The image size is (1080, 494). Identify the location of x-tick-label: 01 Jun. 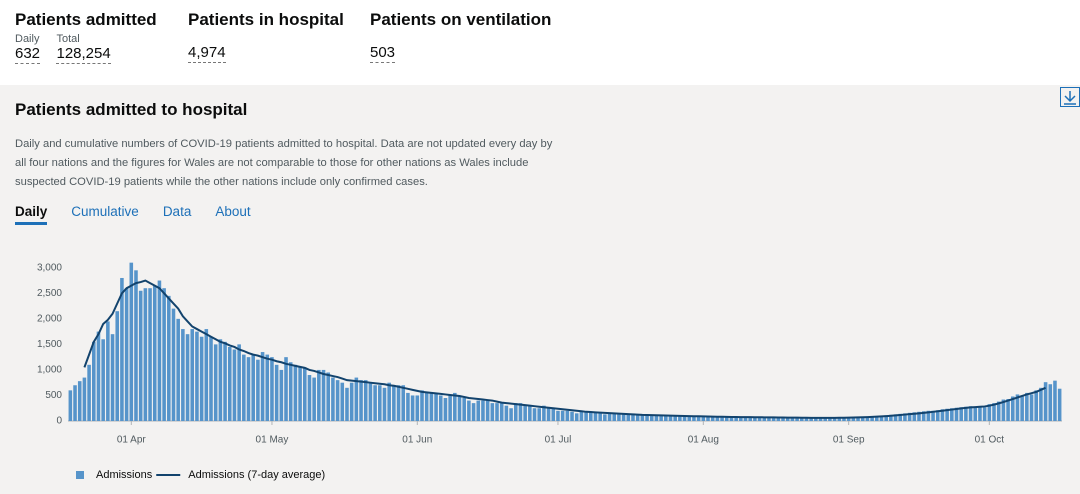
(417, 440).